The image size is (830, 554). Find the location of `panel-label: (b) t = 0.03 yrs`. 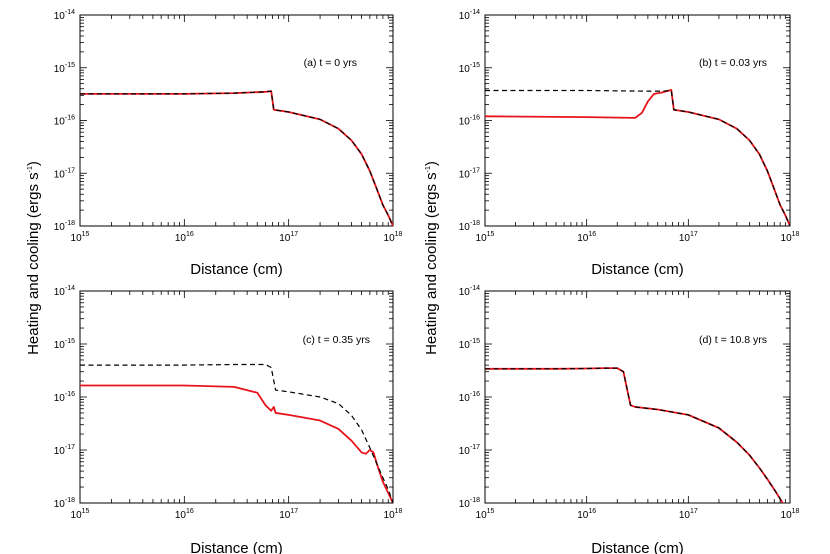

panel-label: (b) t = 0.03 yrs is located at coordinates (733, 63).